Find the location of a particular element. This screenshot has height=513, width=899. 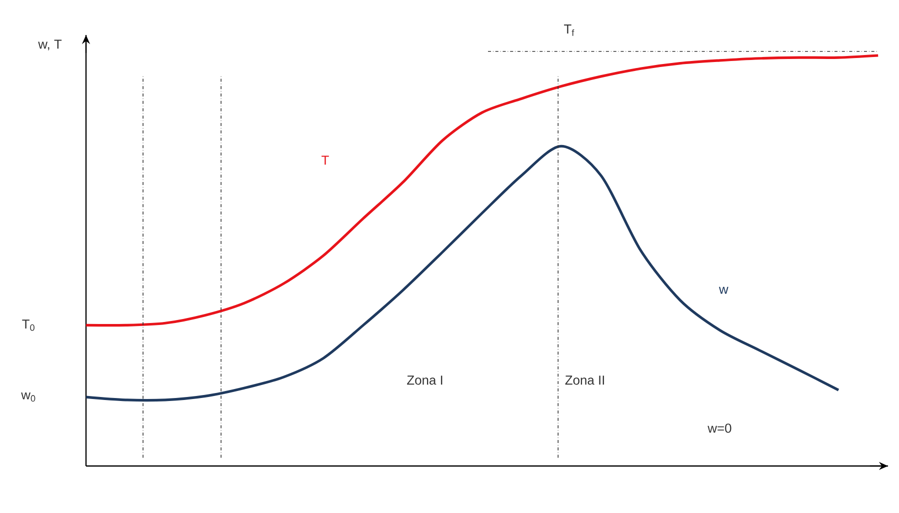

annotation: Zona II is located at coordinates (584, 380).